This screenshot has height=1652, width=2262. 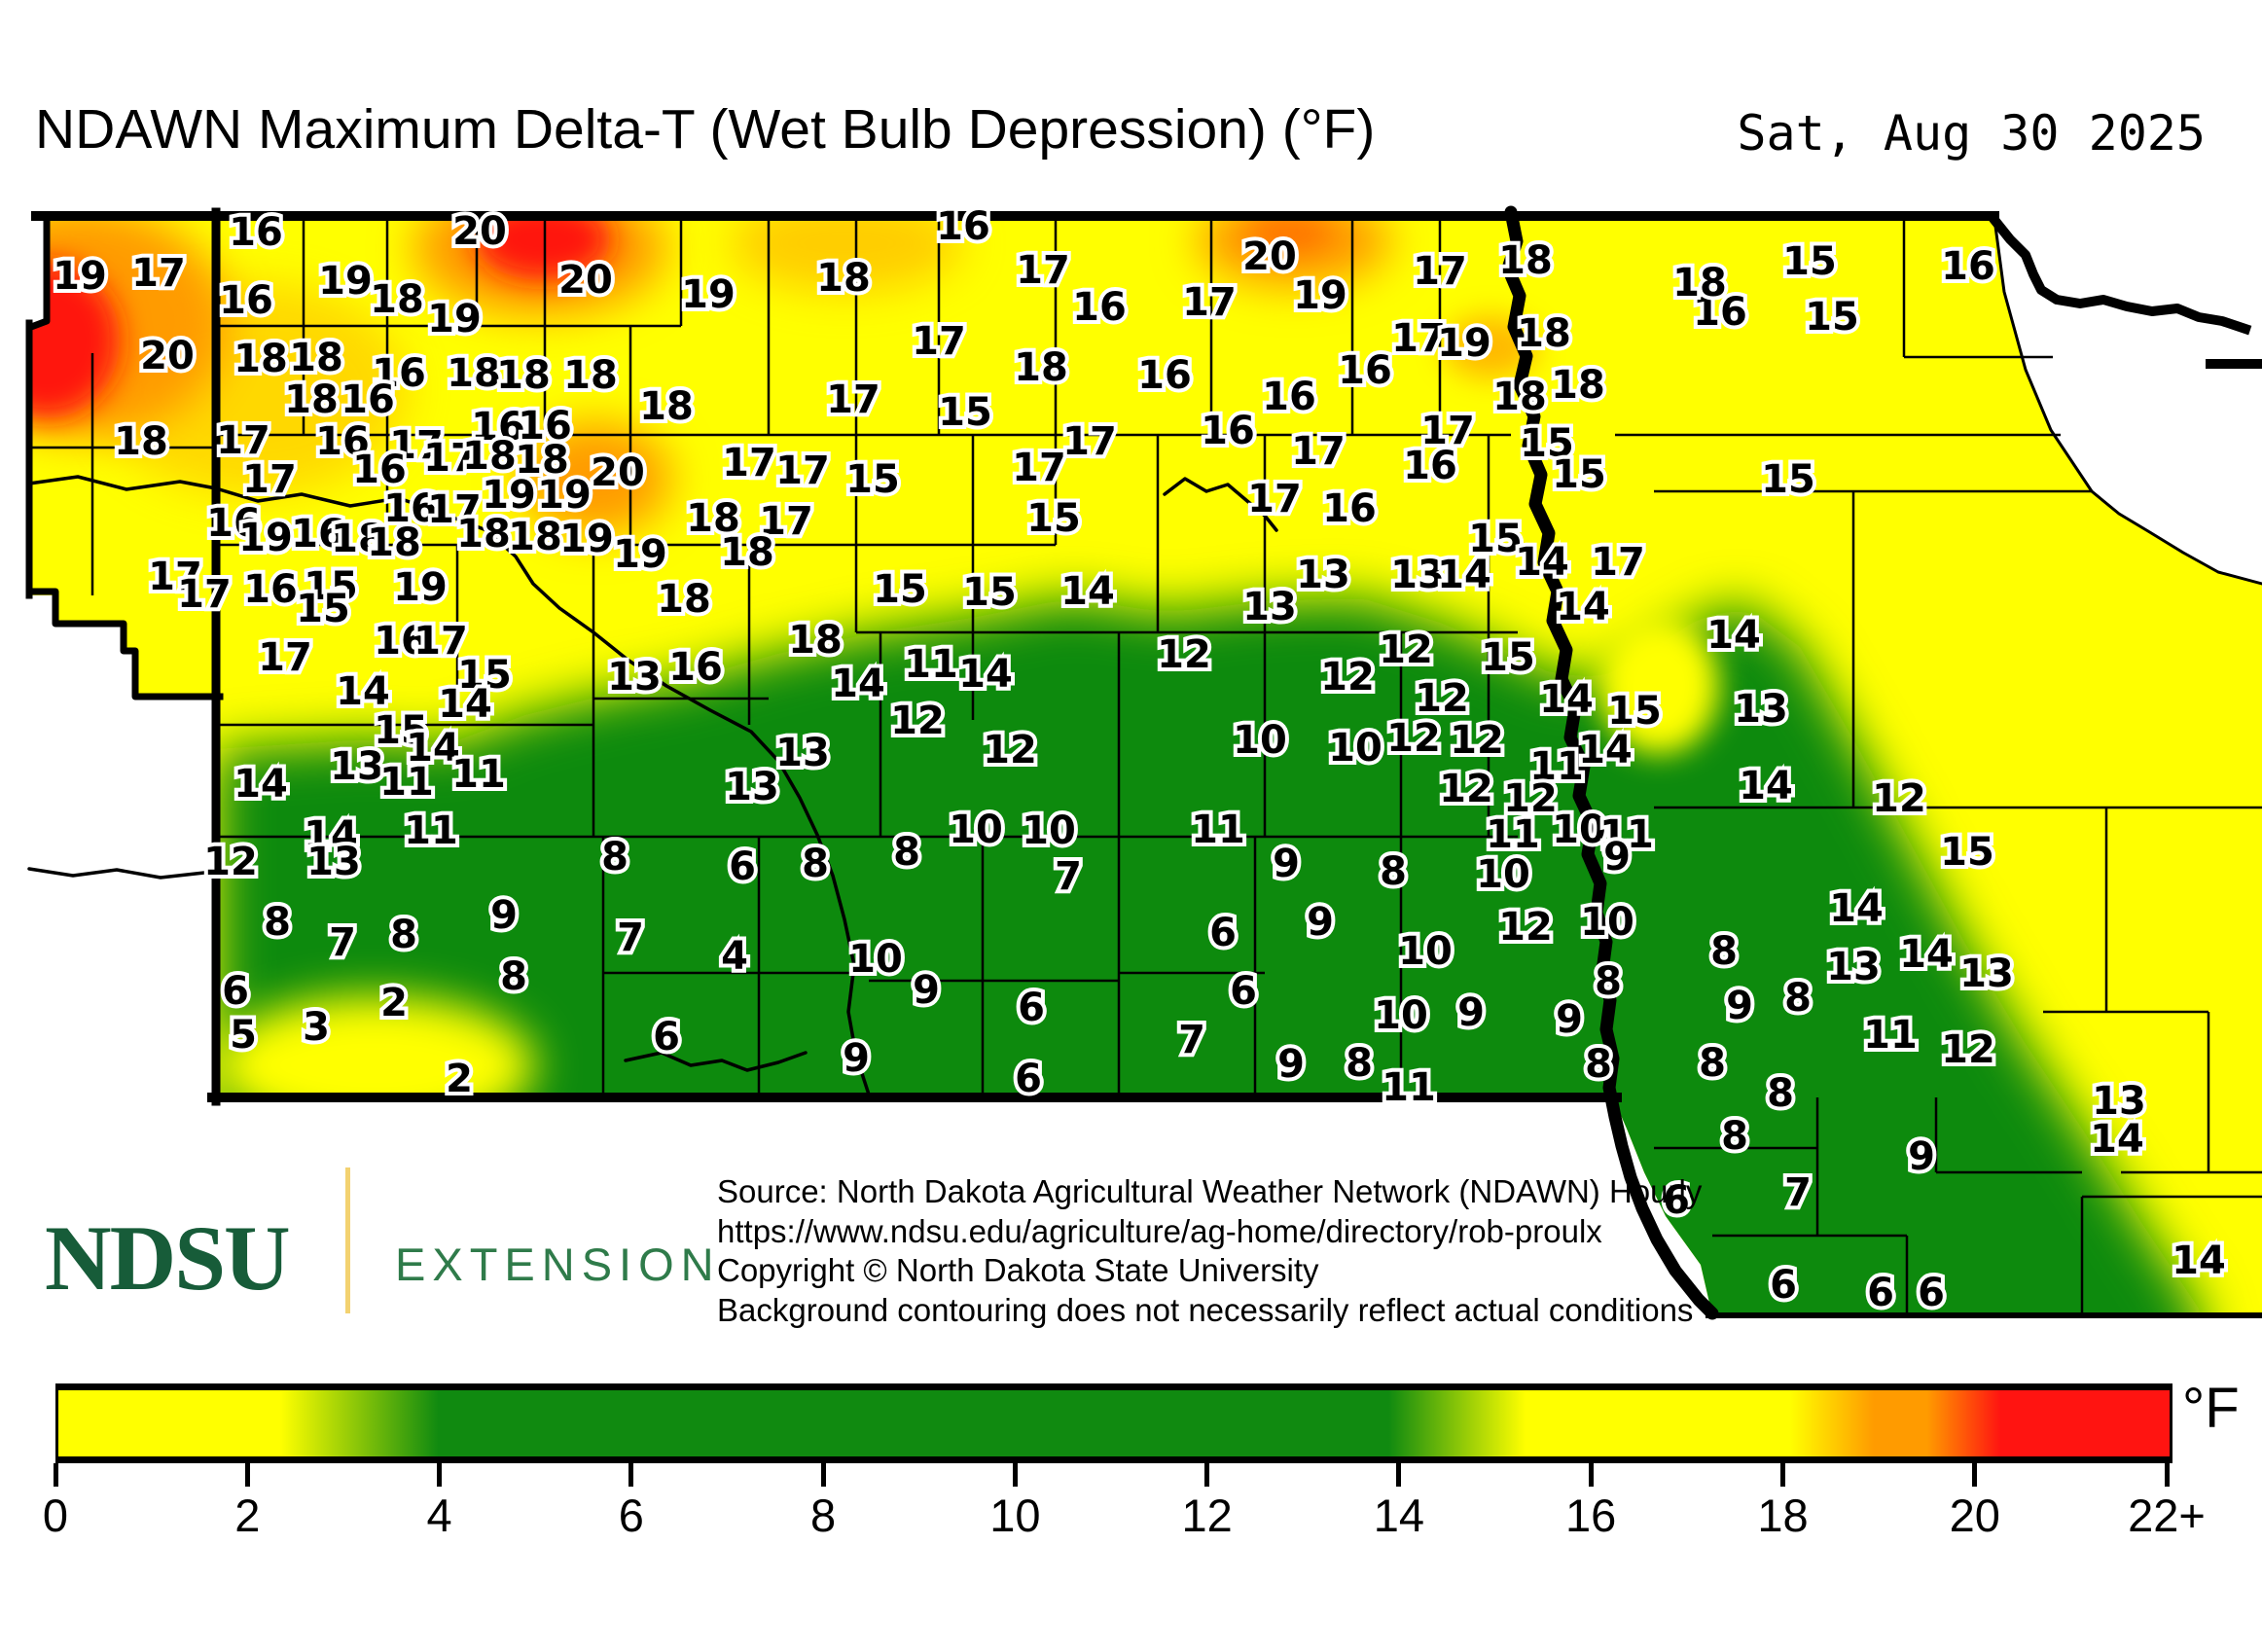 What do you see at coordinates (1207, 1515) in the screenshot?
I see `legend-tick-label: 12` at bounding box center [1207, 1515].